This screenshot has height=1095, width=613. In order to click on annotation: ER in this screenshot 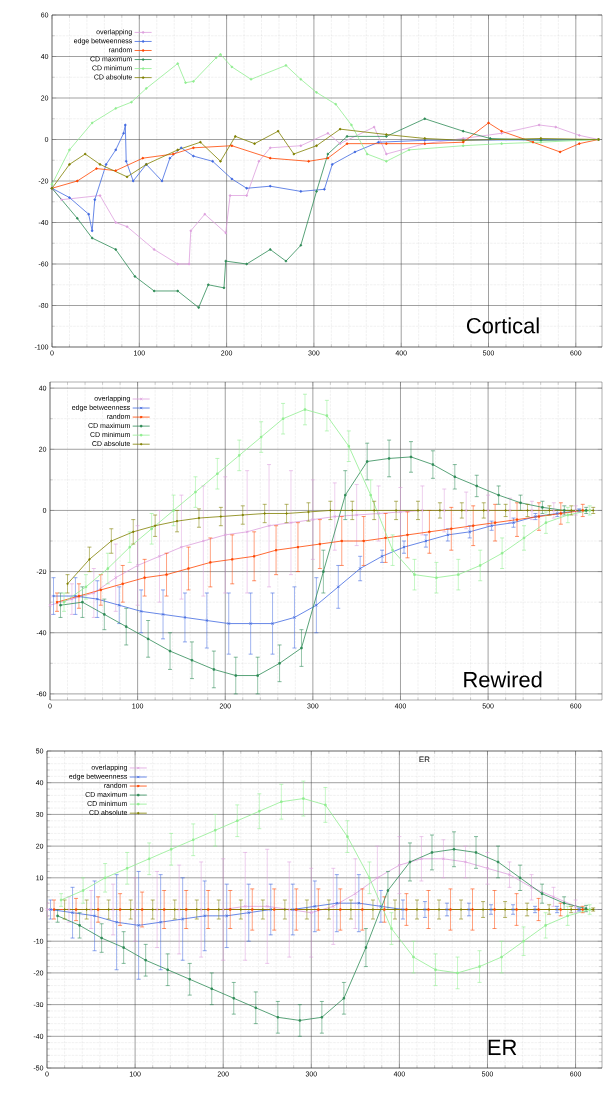, I will do `click(502, 1047)`.